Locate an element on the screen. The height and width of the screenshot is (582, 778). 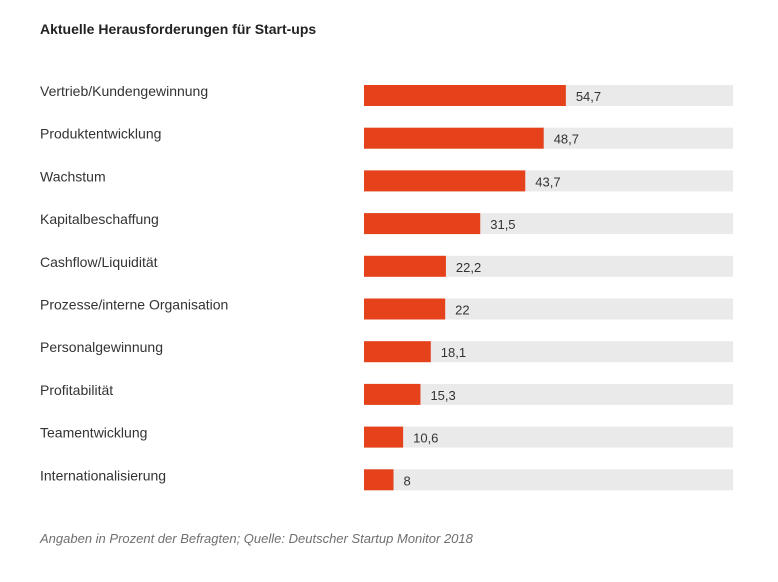
bar-track-internationalisierung is located at coordinates (548, 480).